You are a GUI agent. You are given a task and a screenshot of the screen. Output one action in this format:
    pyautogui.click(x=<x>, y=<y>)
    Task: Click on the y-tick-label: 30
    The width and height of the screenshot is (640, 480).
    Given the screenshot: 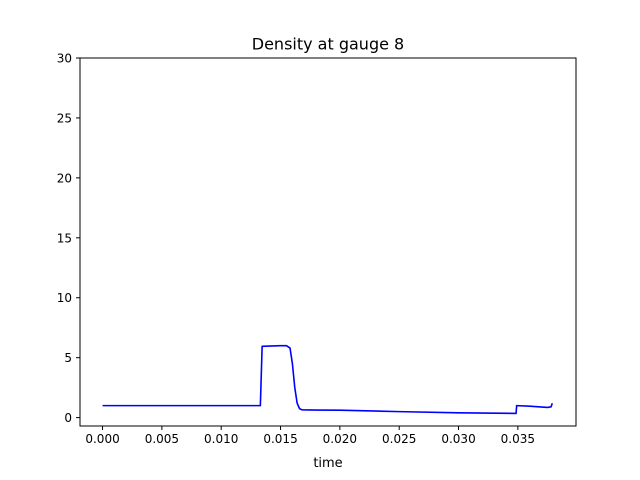 What is the action you would take?
    pyautogui.click(x=64, y=59)
    